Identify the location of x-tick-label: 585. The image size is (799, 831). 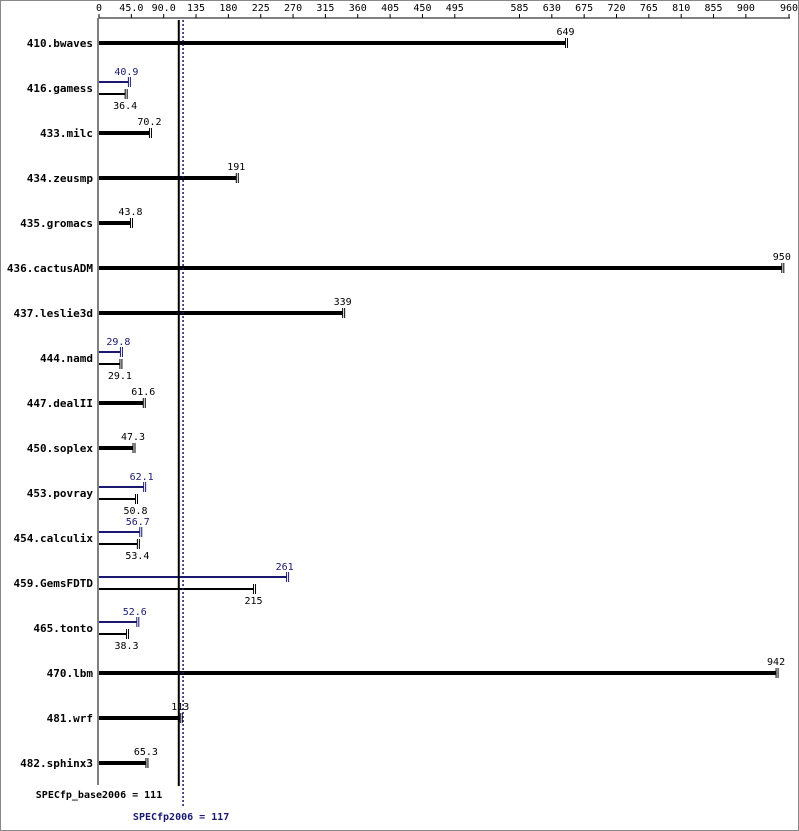
(519, 8).